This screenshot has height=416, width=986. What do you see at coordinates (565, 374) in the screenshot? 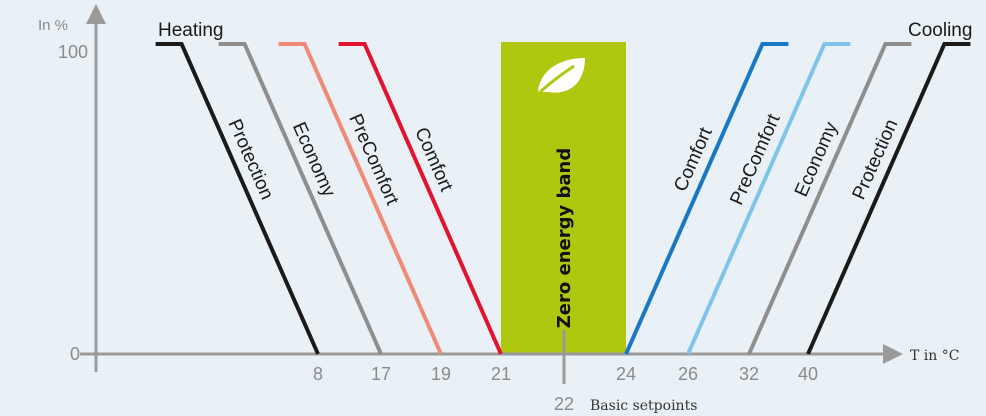
I see `x-tick-group: 8 17 19 21 24 26 32 40` at bounding box center [565, 374].